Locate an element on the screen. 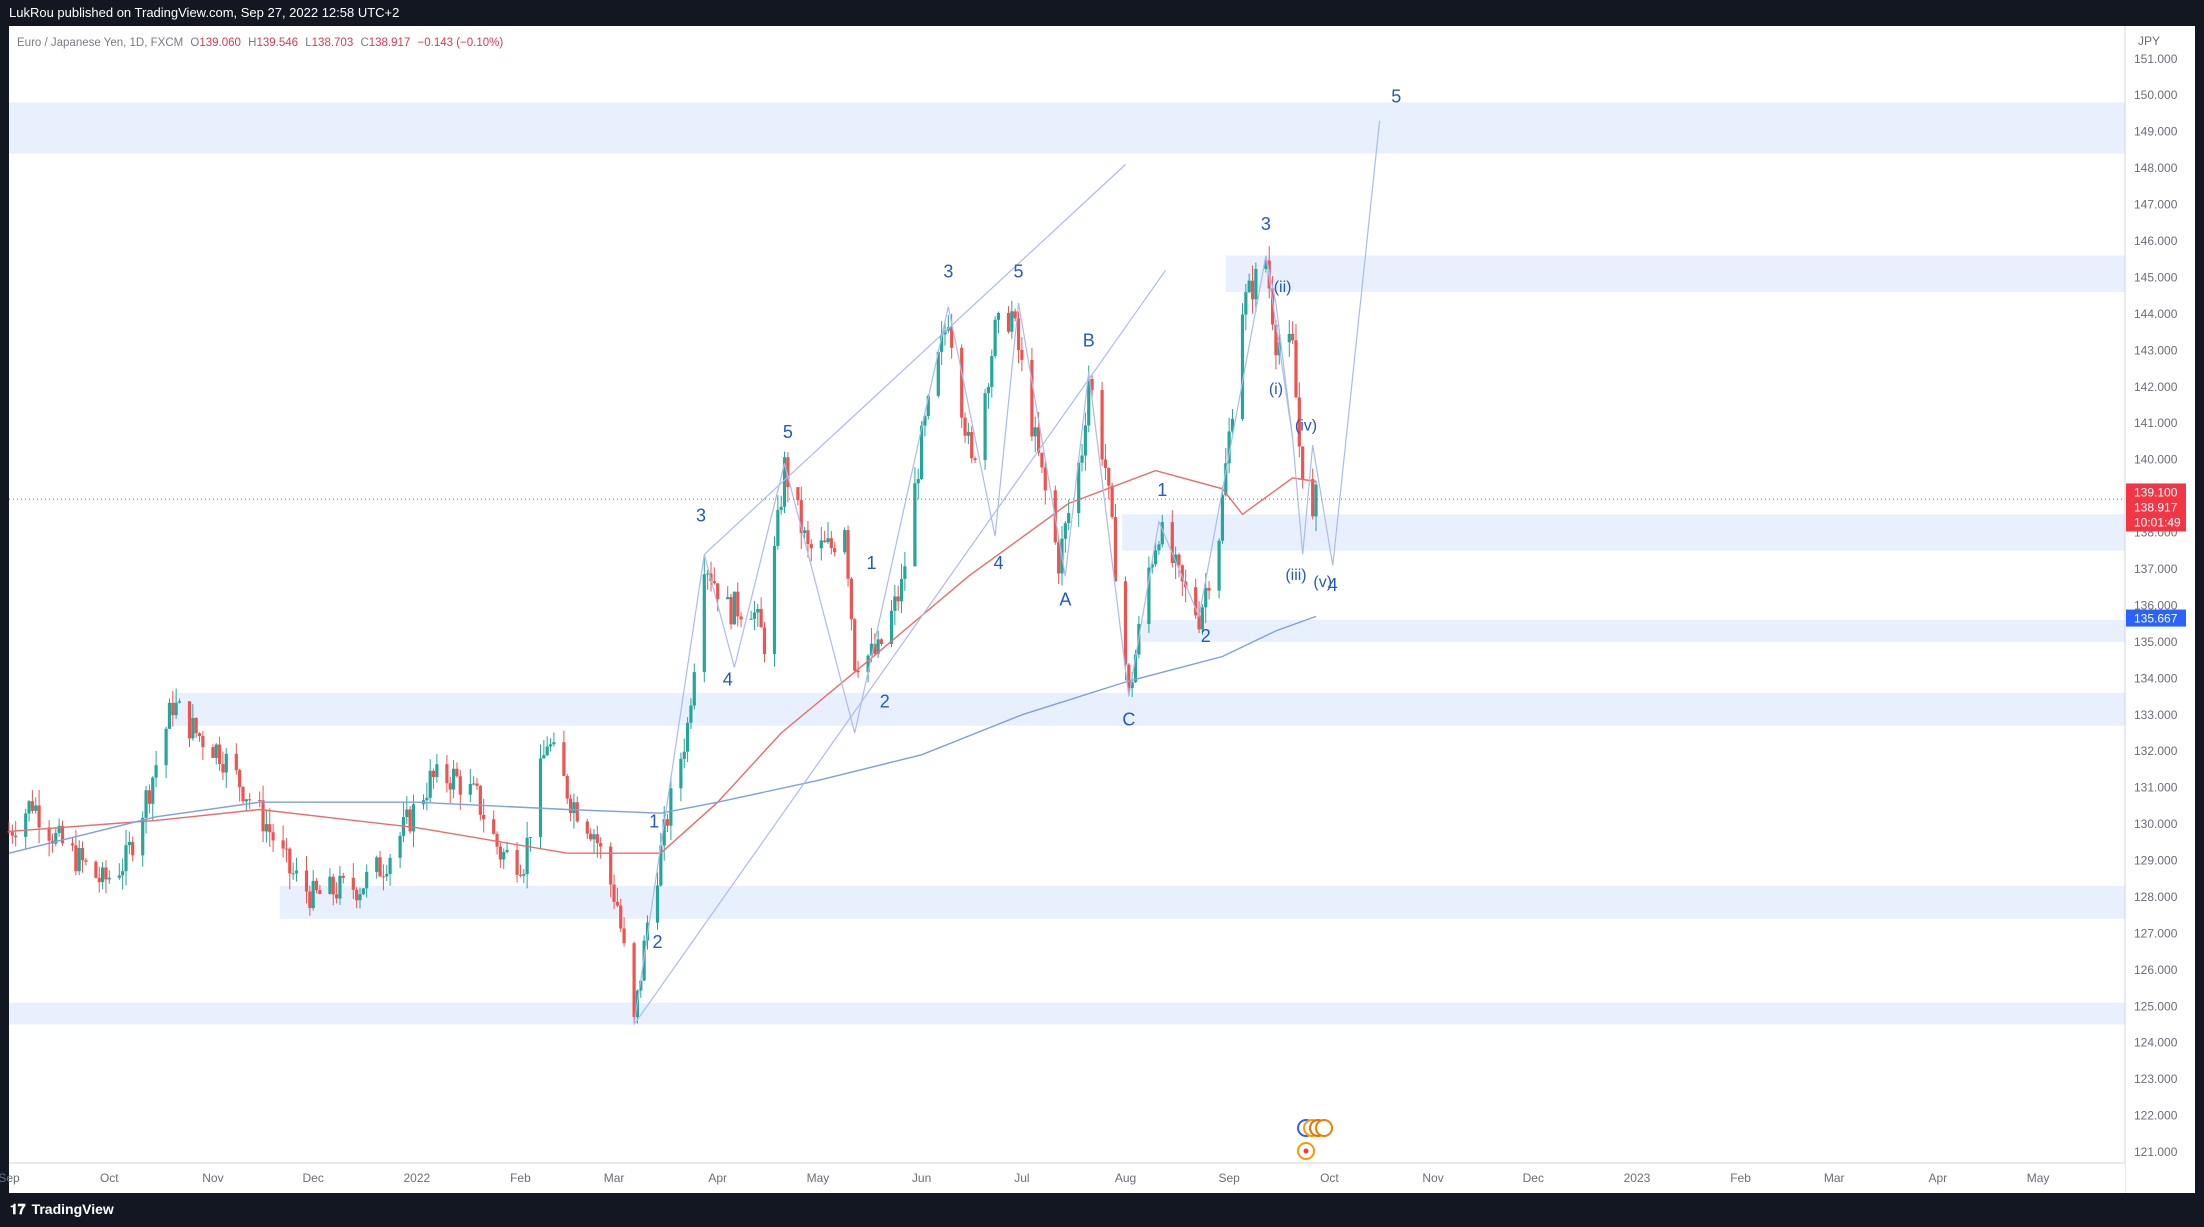  price-tick-4: 125.000 is located at coordinates (2156, 1006).